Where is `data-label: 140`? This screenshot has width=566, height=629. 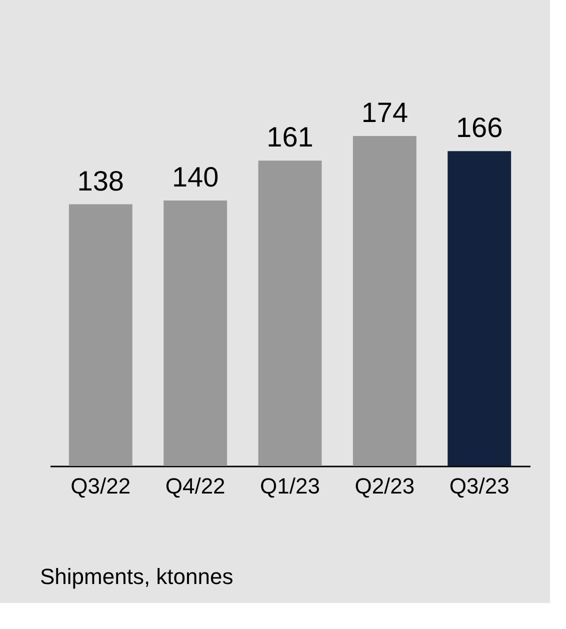
data-label: 140 is located at coordinates (195, 176).